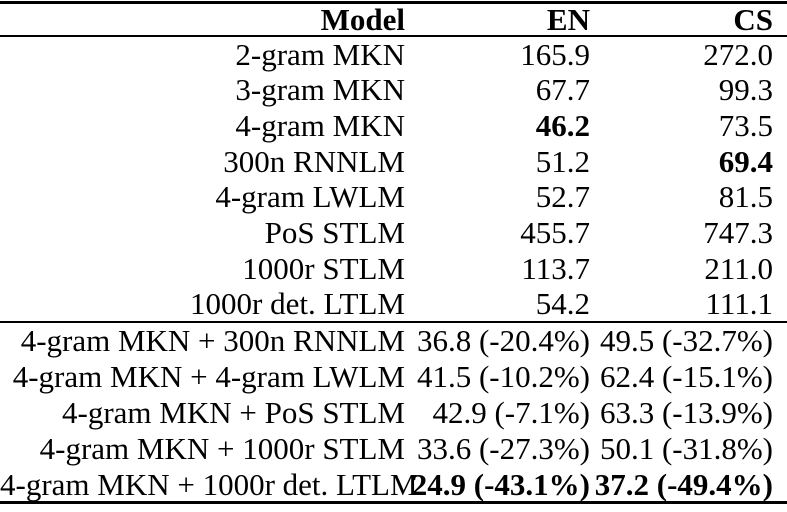 The height and width of the screenshot is (512, 787). I want to click on en-value-cell: 67.7, so click(562, 90).